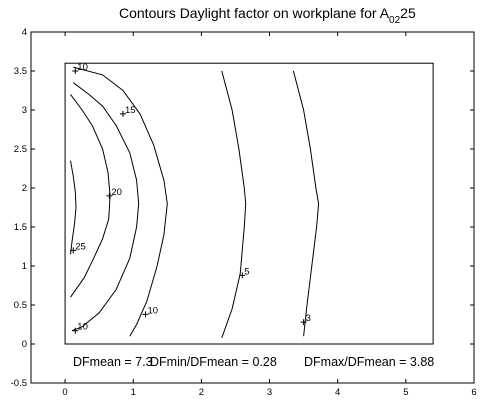  What do you see at coordinates (24, 266) in the screenshot?
I see `y-tick-label: 1` at bounding box center [24, 266].